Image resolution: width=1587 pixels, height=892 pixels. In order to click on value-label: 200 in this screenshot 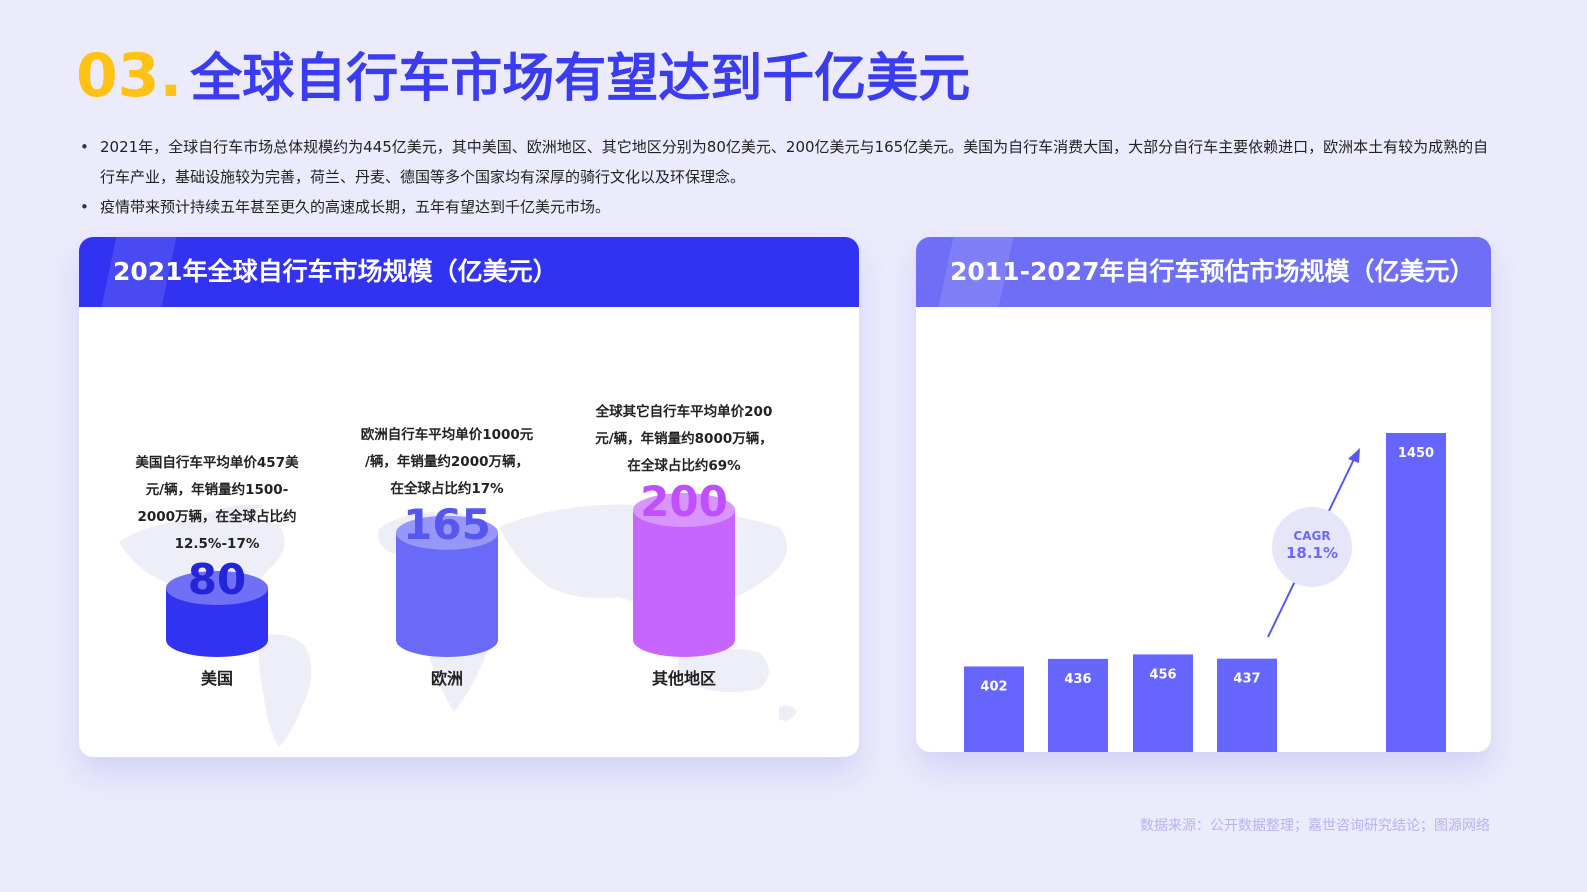, I will do `click(684, 501)`.